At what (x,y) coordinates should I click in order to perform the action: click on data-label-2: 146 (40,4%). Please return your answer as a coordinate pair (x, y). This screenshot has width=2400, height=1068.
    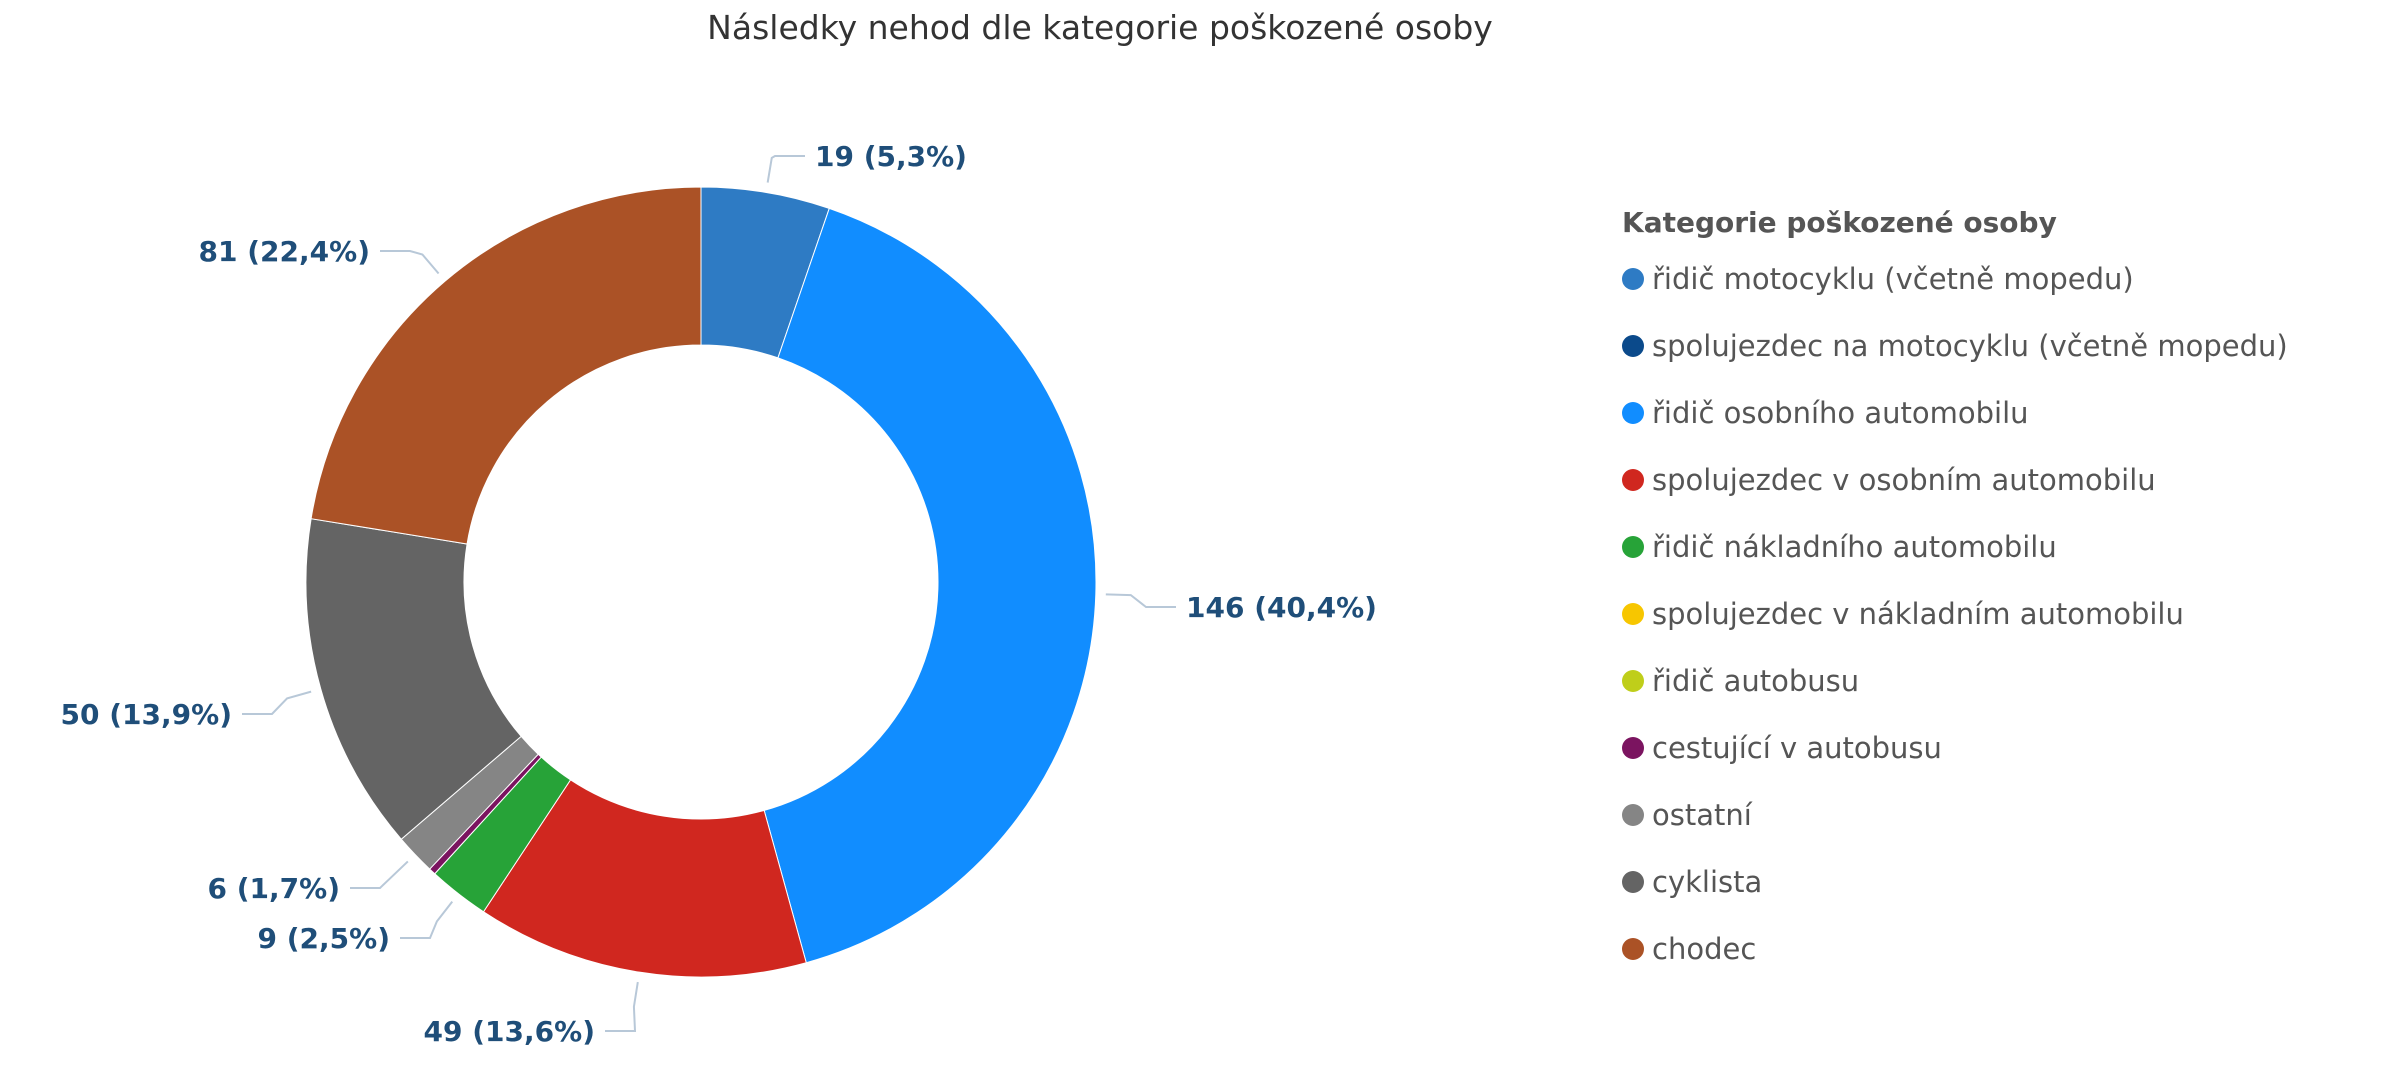
    Looking at the image, I should click on (1281, 607).